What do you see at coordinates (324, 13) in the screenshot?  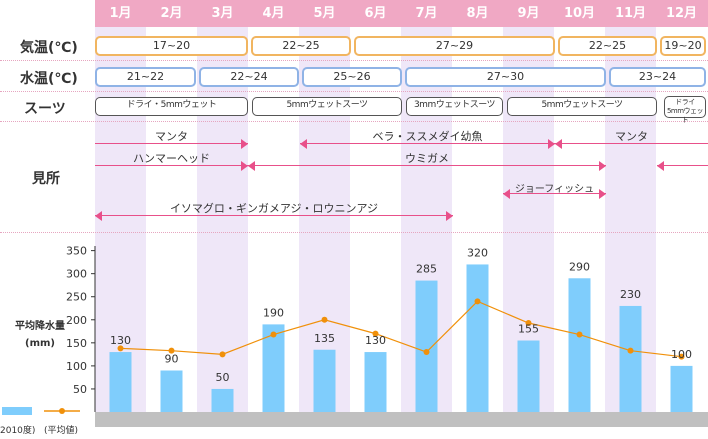 I see `month-header-5: 5月` at bounding box center [324, 13].